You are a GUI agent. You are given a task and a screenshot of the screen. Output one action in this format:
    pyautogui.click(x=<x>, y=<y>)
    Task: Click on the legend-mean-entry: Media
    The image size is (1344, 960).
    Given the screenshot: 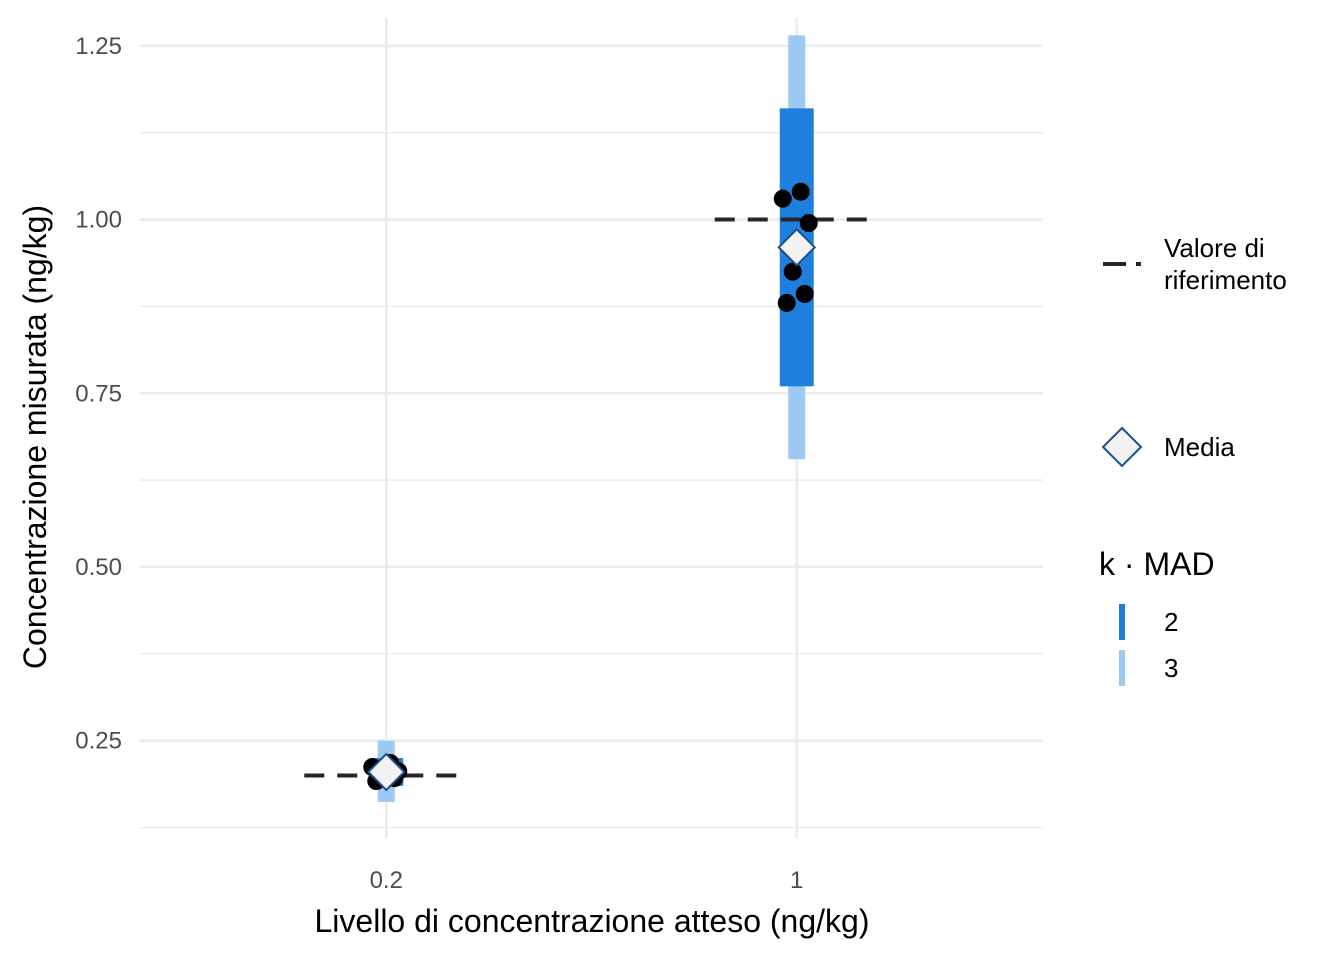 What is the action you would take?
    pyautogui.click(x=1168, y=447)
    